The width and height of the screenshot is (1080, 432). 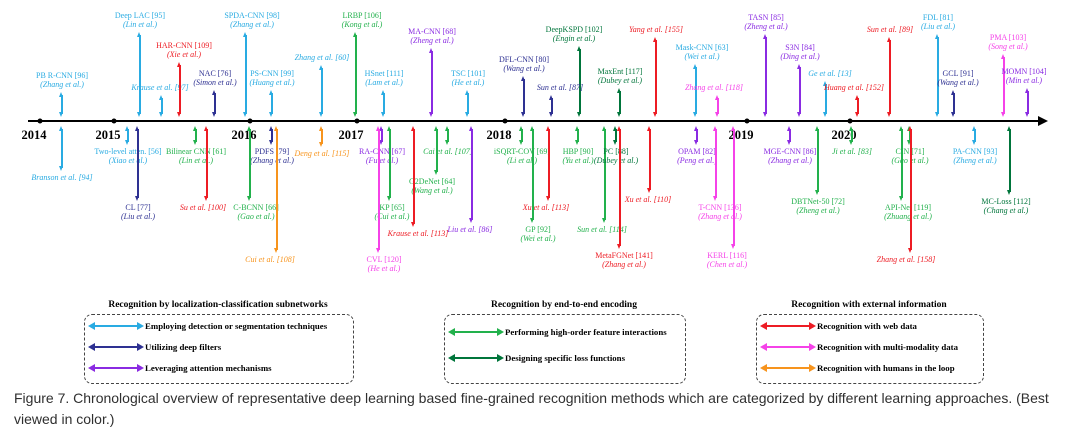 What do you see at coordinates (616, 151) in the screenshot?
I see `method-pc-name: PC [88]` at bounding box center [616, 151].